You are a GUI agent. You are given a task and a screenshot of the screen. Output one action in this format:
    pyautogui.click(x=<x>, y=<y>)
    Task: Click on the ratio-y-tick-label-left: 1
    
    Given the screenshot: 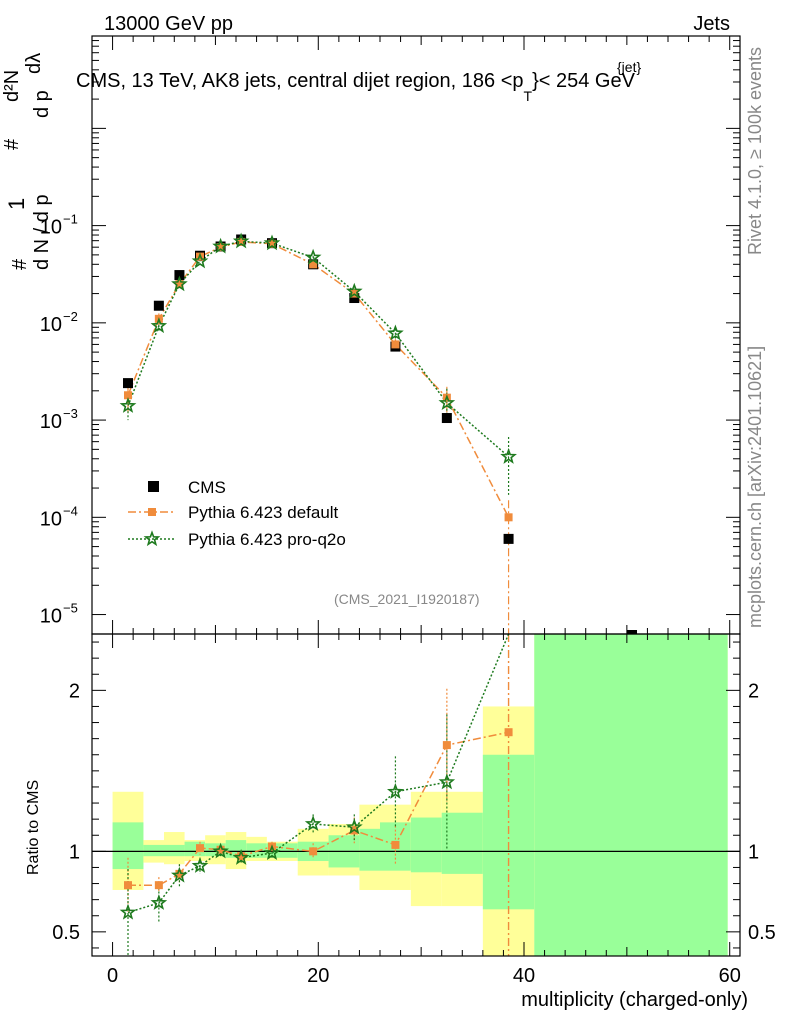 What is the action you would take?
    pyautogui.click(x=74, y=852)
    